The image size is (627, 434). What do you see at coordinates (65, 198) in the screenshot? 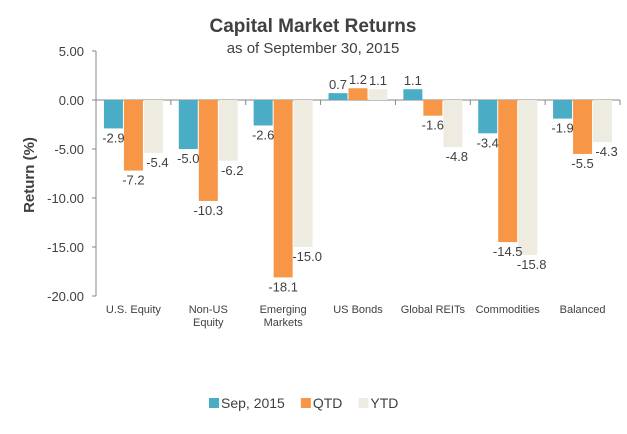
I see `y-tick-label: -10.00` at bounding box center [65, 198].